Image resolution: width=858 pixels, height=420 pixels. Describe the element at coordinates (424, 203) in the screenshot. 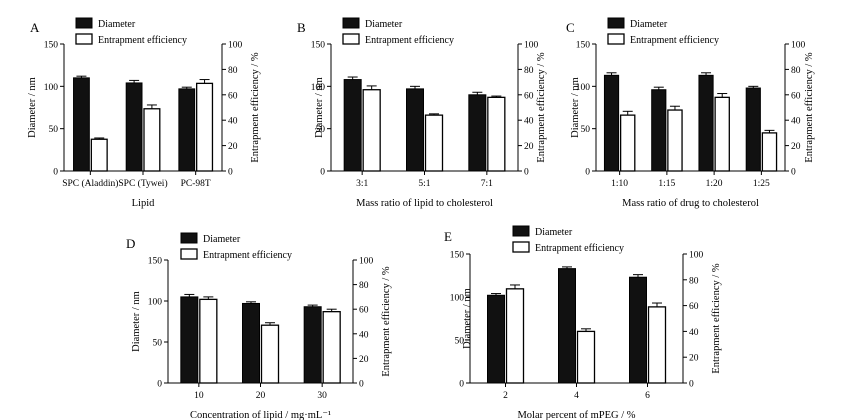

I see `x-axis-title: Mass ratio of lipid to cholesterol` at that location.